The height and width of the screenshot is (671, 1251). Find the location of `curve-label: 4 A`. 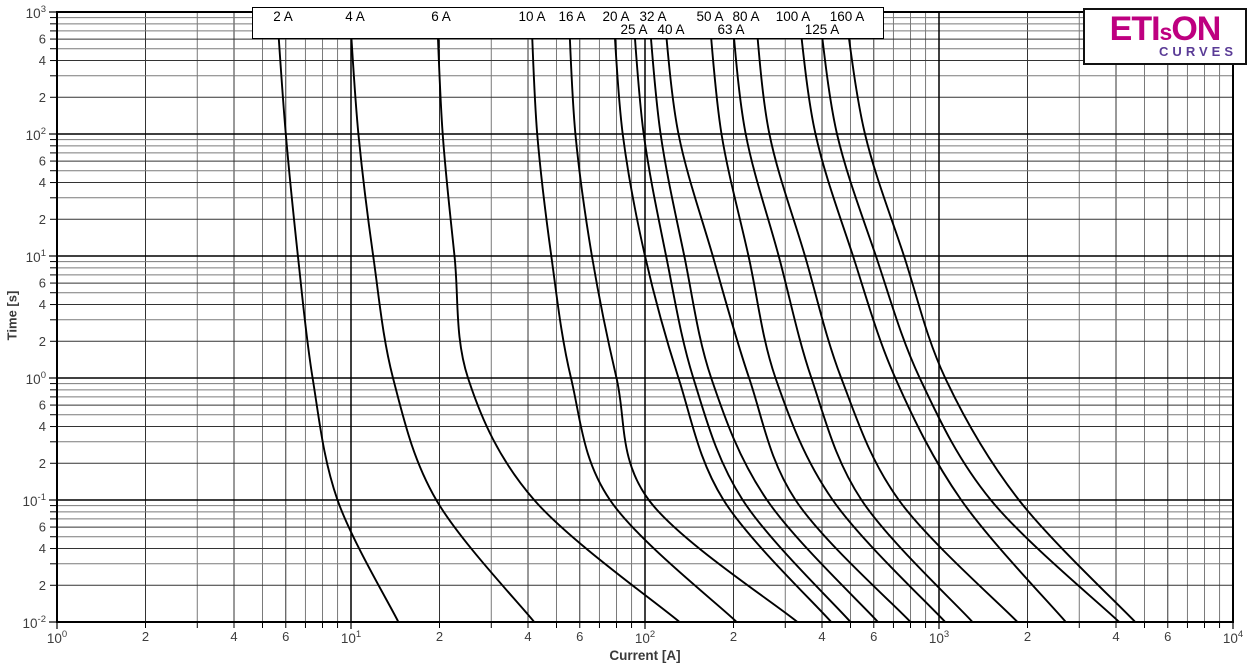

curve-label: 4 A is located at coordinates (355, 16).